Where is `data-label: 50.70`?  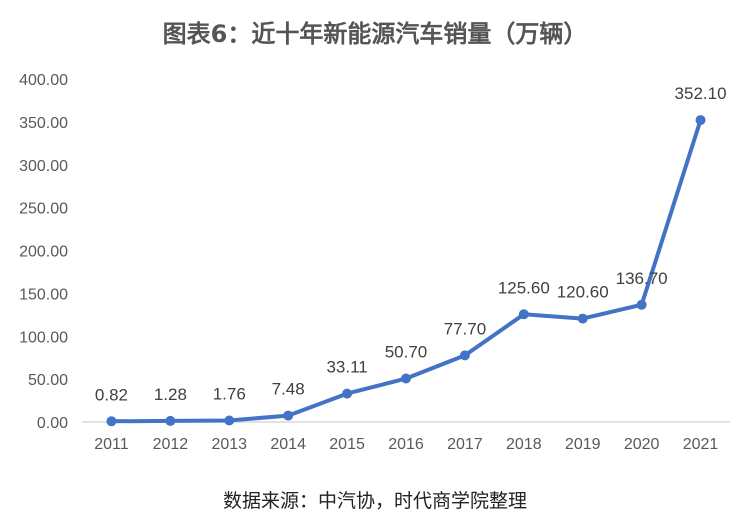 data-label: 50.70 is located at coordinates (406, 352).